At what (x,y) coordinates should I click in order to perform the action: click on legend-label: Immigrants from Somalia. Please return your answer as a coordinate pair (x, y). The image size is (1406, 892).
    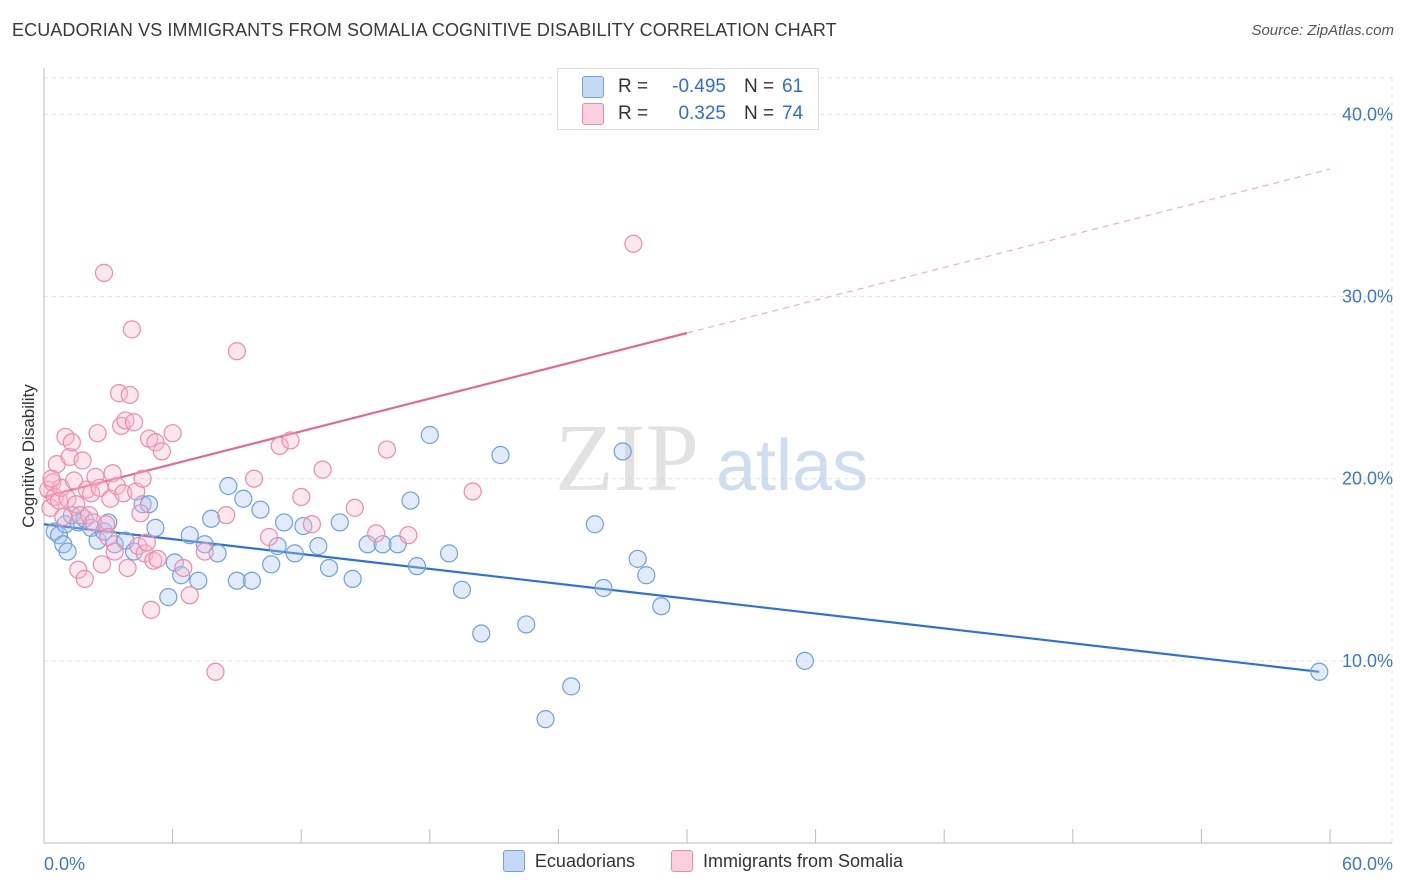
    Looking at the image, I should click on (803, 860).